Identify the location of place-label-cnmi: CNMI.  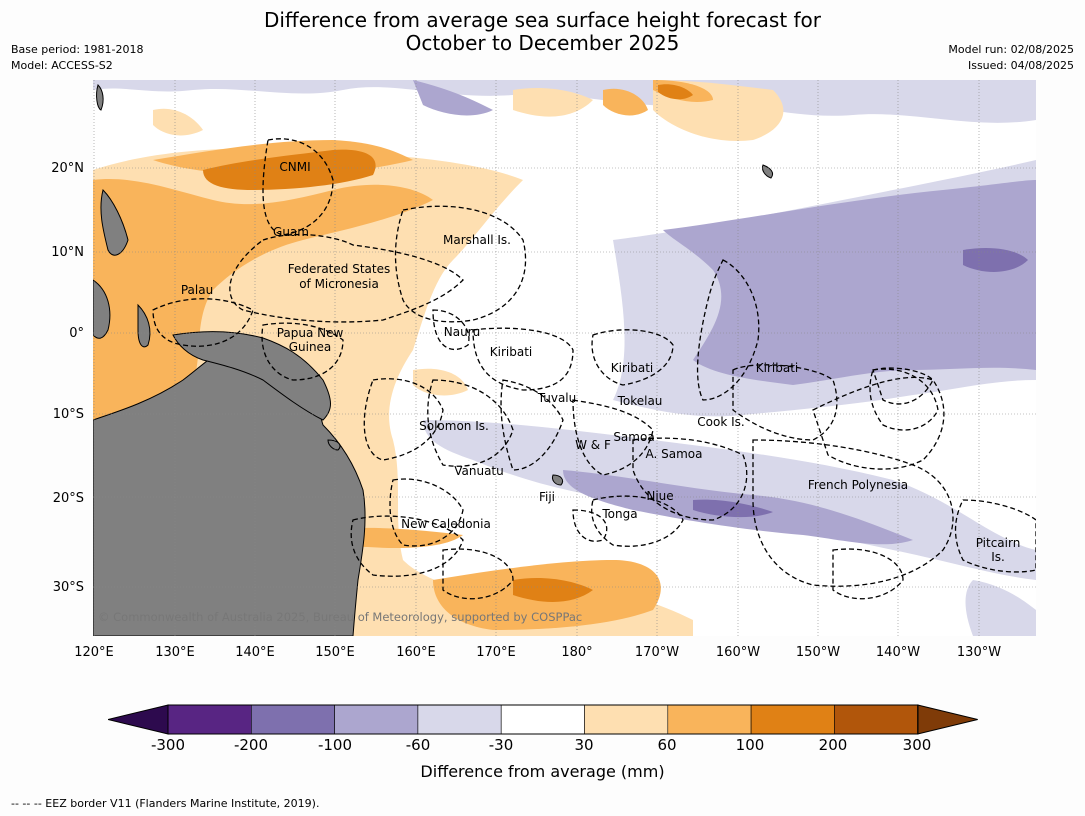
(294, 167).